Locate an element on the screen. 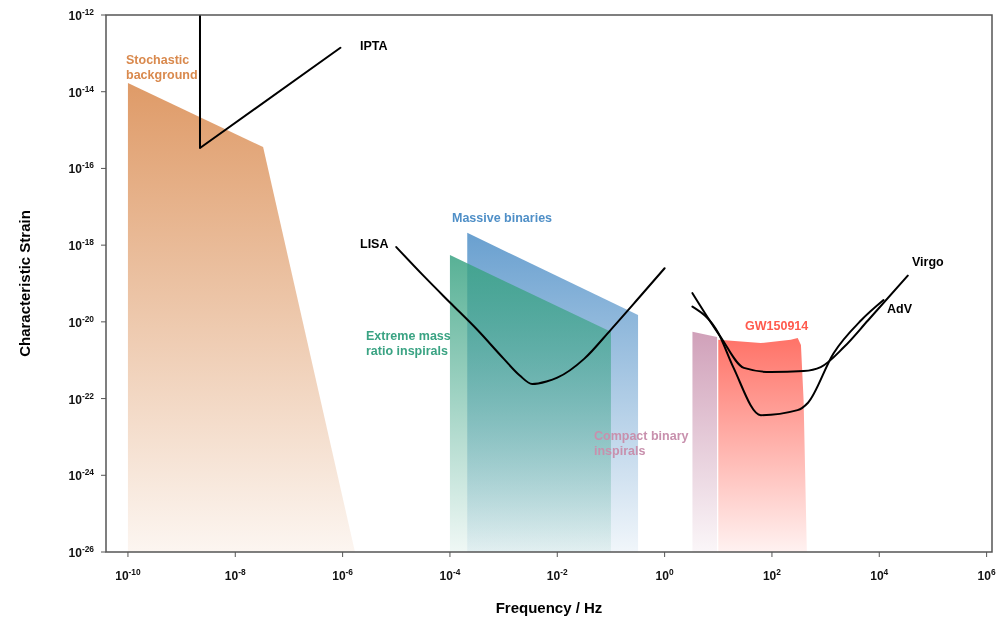  x-tick-label: 10$^{-10}$ is located at coordinates (128, 575).